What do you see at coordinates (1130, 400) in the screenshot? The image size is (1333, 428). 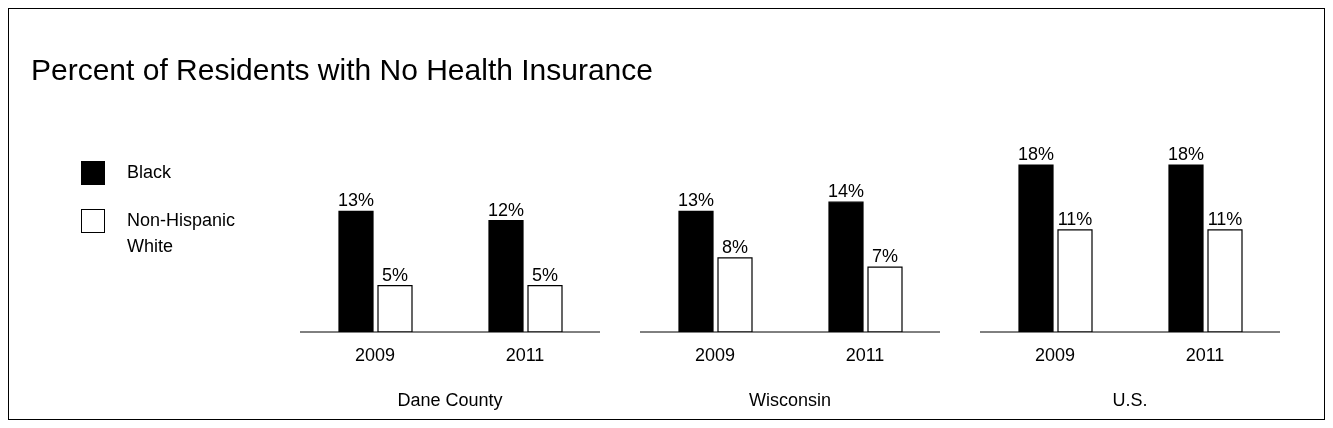 I see `x-axis-title: U.S.` at bounding box center [1130, 400].